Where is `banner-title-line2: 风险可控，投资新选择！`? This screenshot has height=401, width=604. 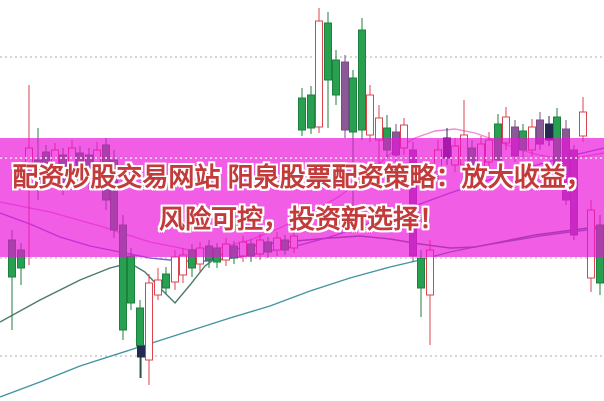 banner-title-line2: 风险可控，投资新选择！ is located at coordinates (301, 218).